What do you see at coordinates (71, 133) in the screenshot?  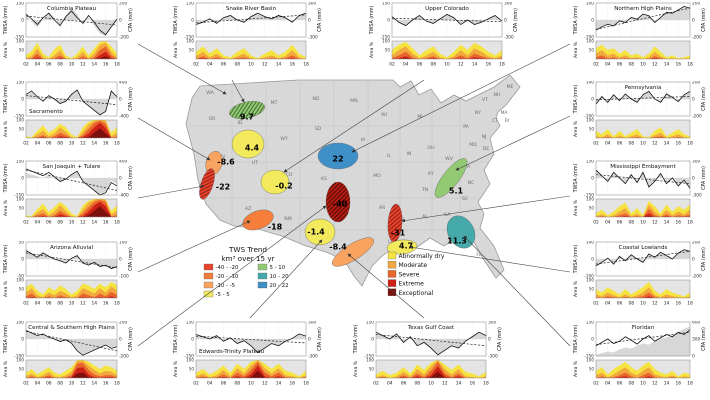 I see `drought-area-d4` at bounding box center [71, 133].